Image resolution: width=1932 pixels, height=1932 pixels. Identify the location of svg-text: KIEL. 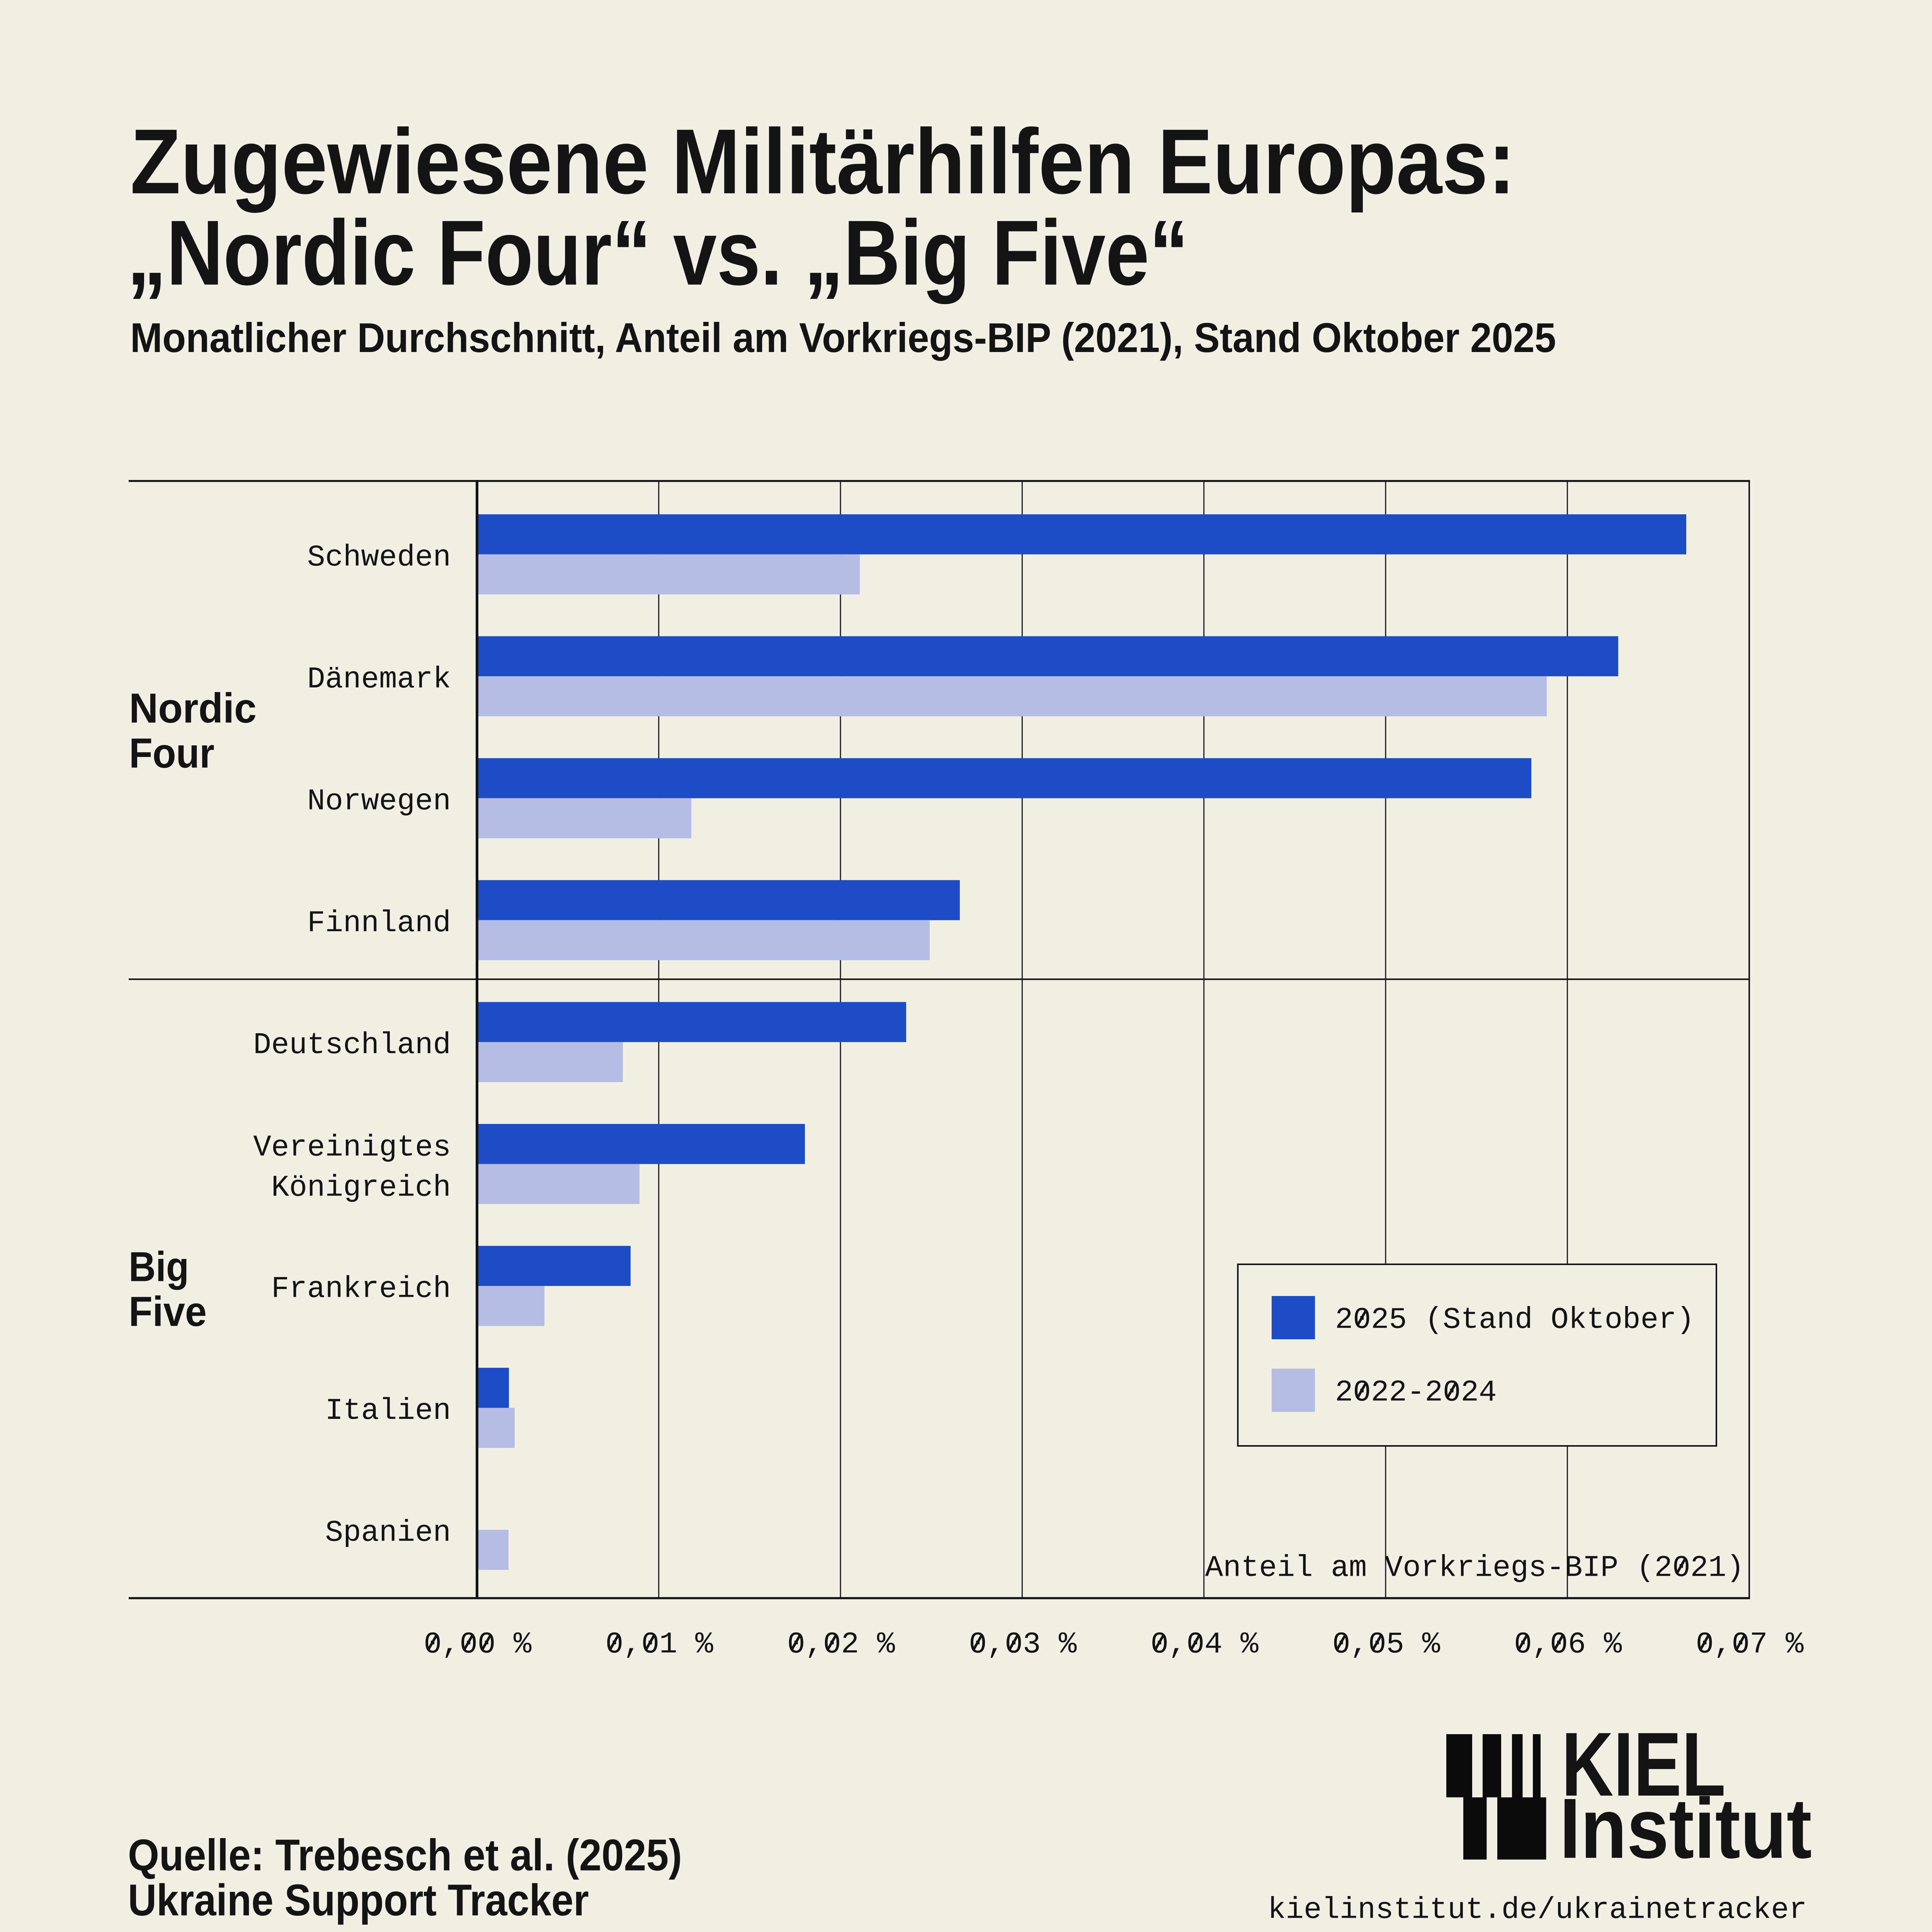
(1643, 1764).